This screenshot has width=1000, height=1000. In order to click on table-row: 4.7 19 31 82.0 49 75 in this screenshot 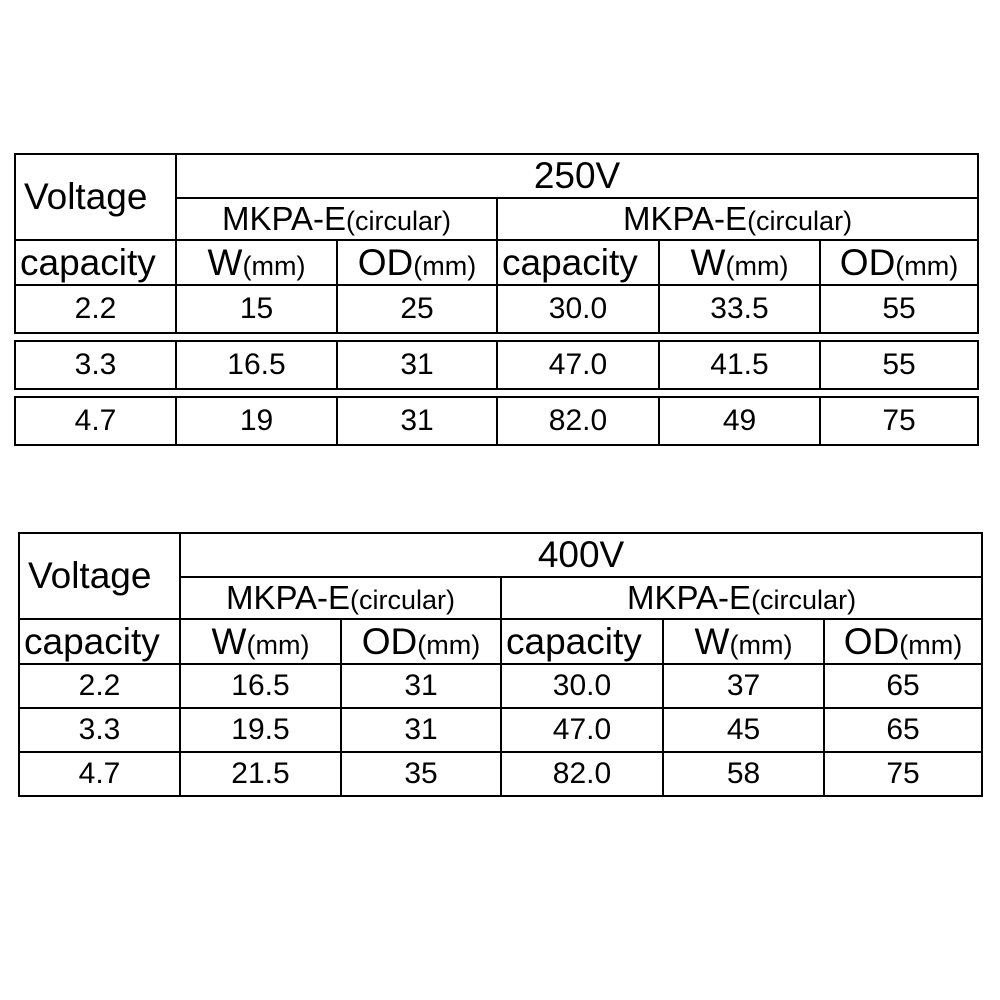, I will do `click(497, 421)`.